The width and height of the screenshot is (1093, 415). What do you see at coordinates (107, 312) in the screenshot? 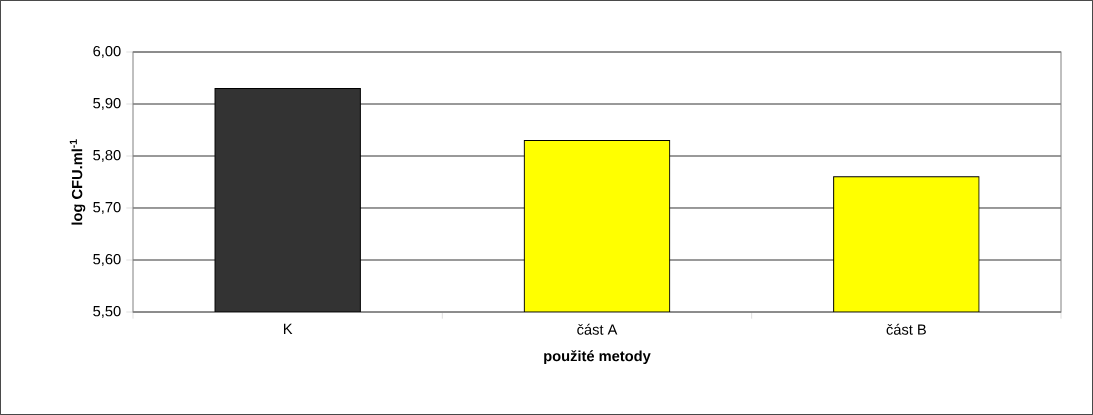
I see `y-tick-label: 5,50` at bounding box center [107, 312].